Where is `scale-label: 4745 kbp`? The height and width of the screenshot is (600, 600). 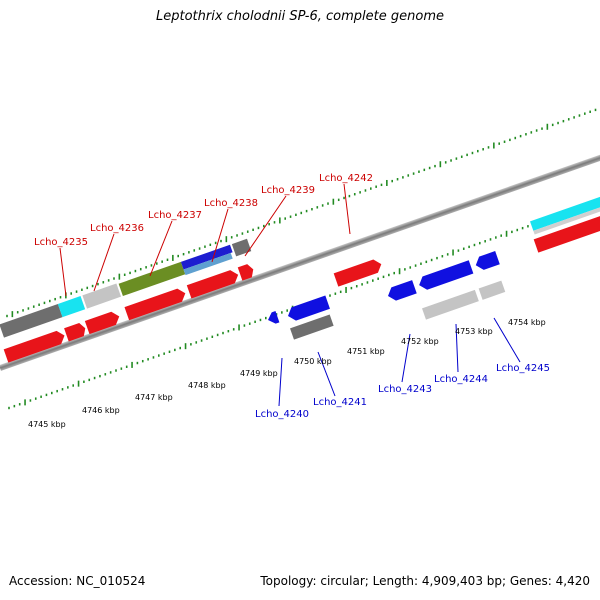 scale-label: 4745 kbp is located at coordinates (47, 424).